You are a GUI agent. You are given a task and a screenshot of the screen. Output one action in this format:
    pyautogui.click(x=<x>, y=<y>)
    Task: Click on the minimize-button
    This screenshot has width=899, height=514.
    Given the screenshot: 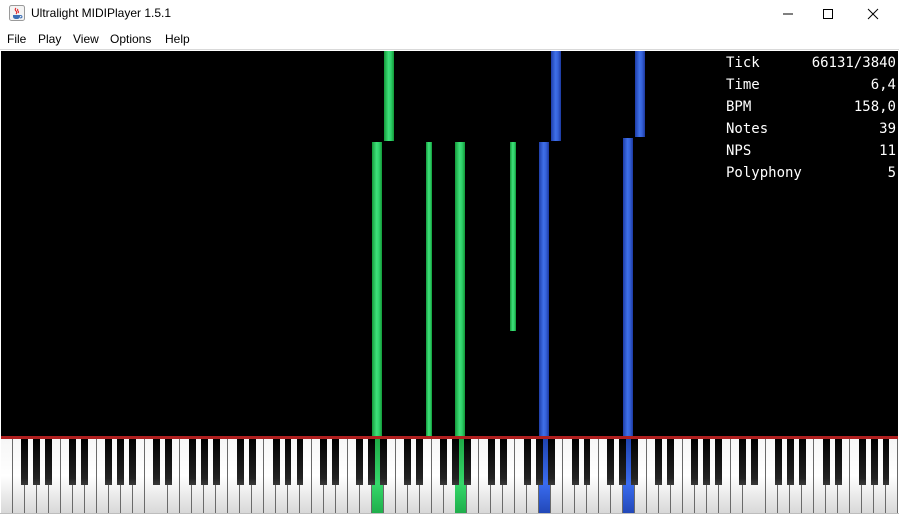 What is the action you would take?
    pyautogui.click(x=788, y=14)
    